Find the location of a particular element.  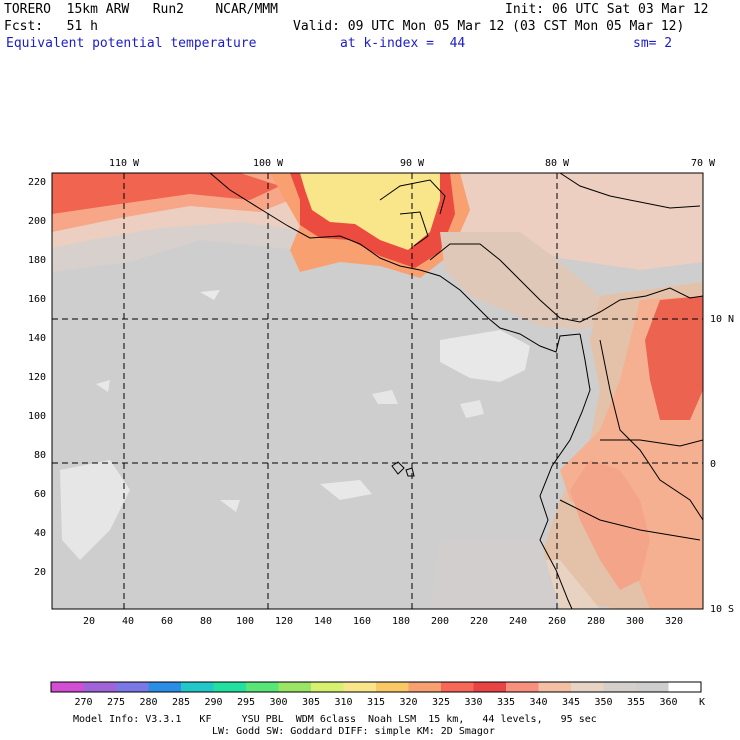

lat-label-10s: 10 S is located at coordinates (722, 609).